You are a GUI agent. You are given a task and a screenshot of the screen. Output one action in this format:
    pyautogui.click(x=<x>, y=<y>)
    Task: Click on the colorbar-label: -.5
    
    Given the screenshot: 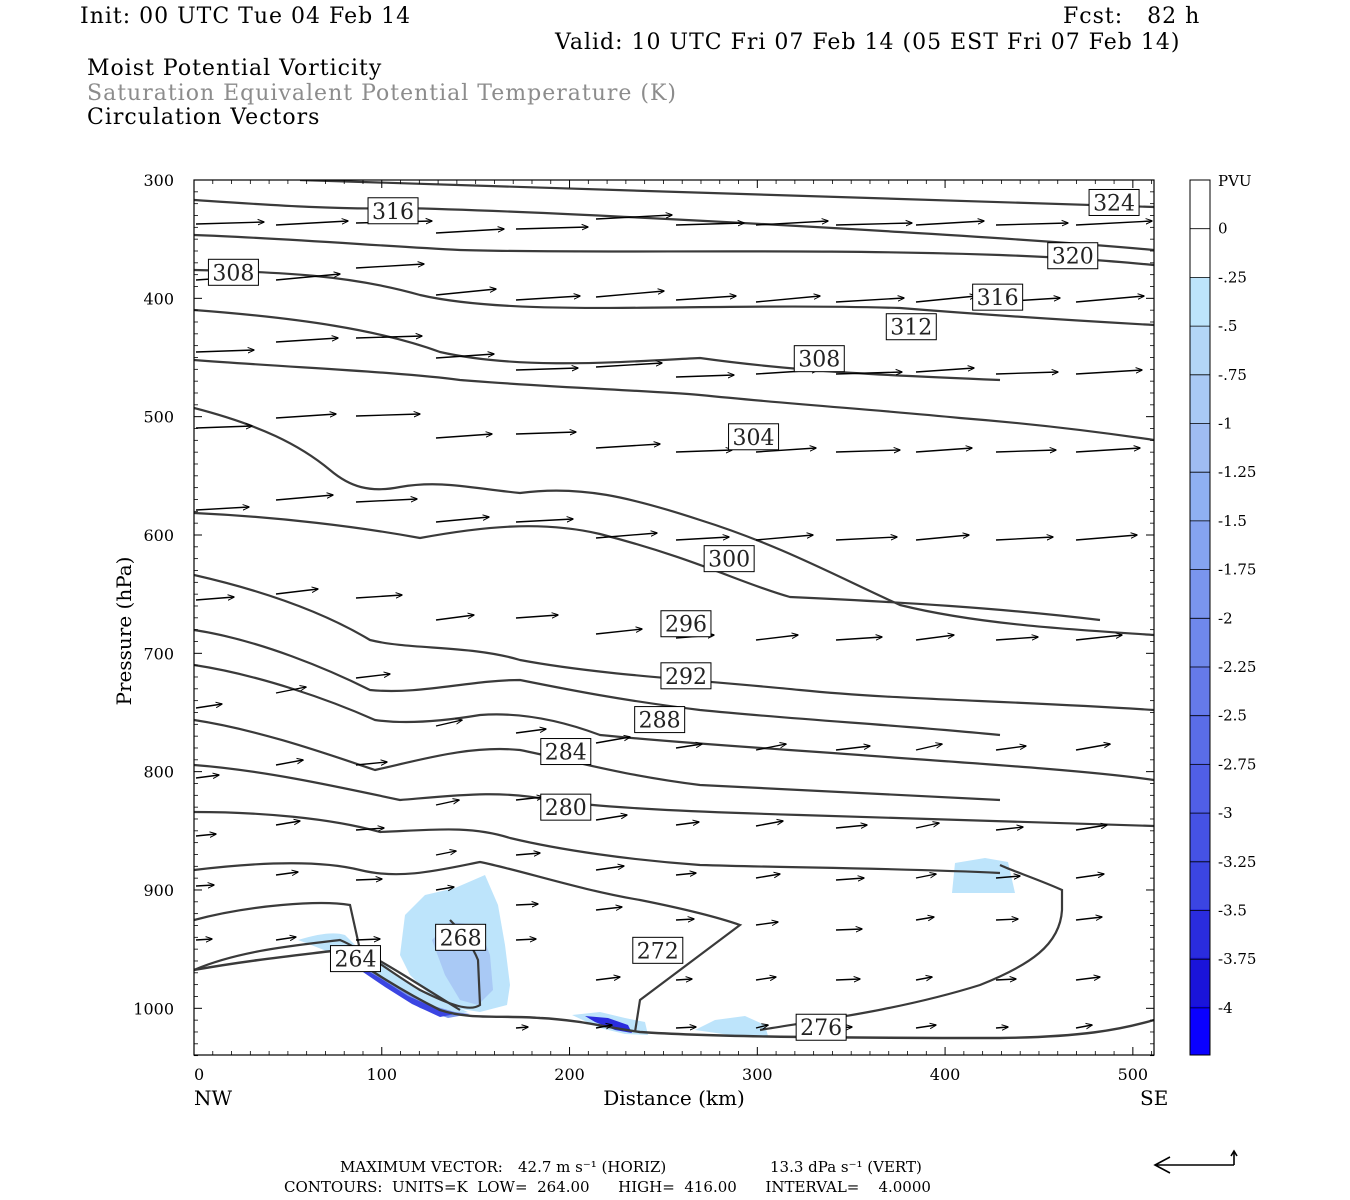 What is the action you would take?
    pyautogui.click(x=1227, y=326)
    